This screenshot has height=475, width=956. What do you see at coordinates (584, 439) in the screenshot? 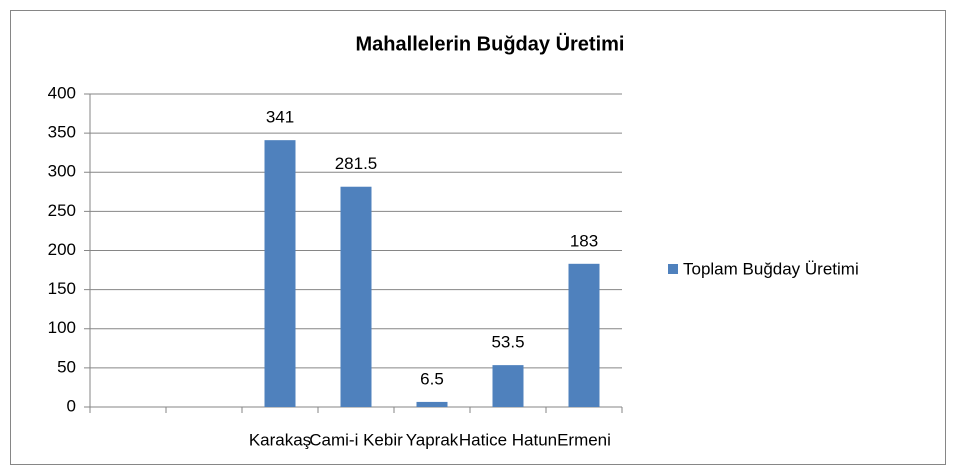
I see `x-tick-label: Ermeni` at bounding box center [584, 439].